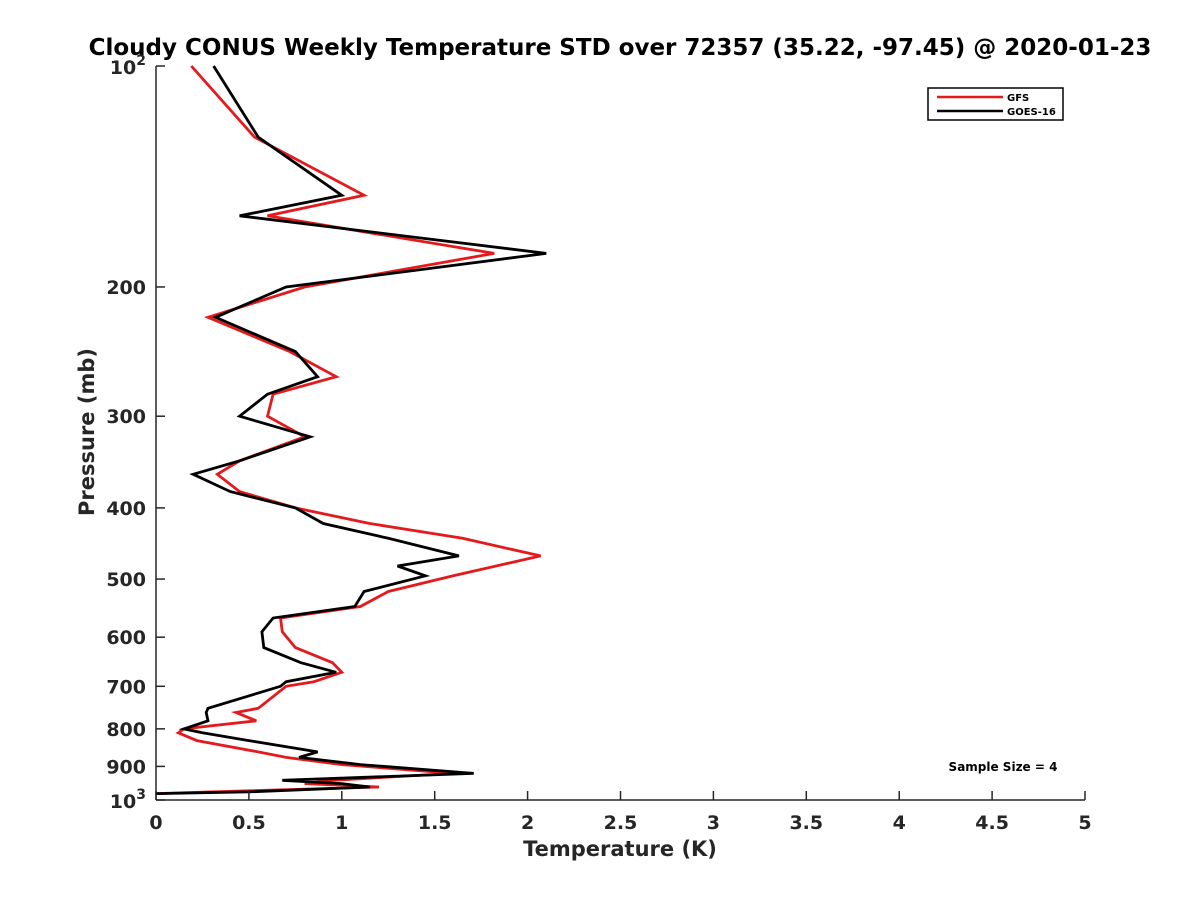 The height and width of the screenshot is (900, 1200). I want to click on y-tick-label: 600, so click(126, 638).